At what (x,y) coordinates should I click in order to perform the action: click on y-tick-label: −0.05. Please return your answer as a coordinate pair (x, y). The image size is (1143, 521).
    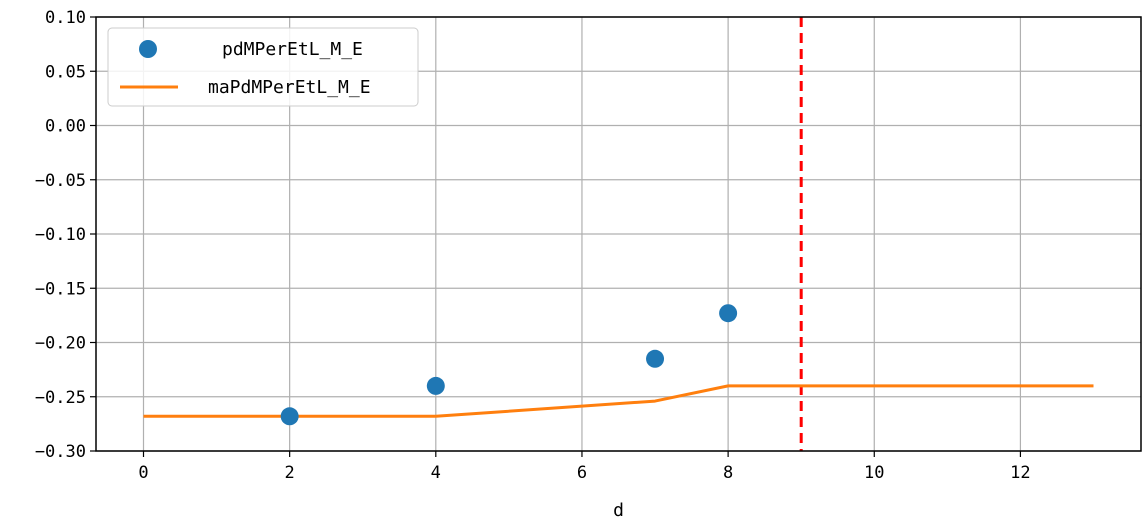
    Looking at the image, I should click on (60, 181).